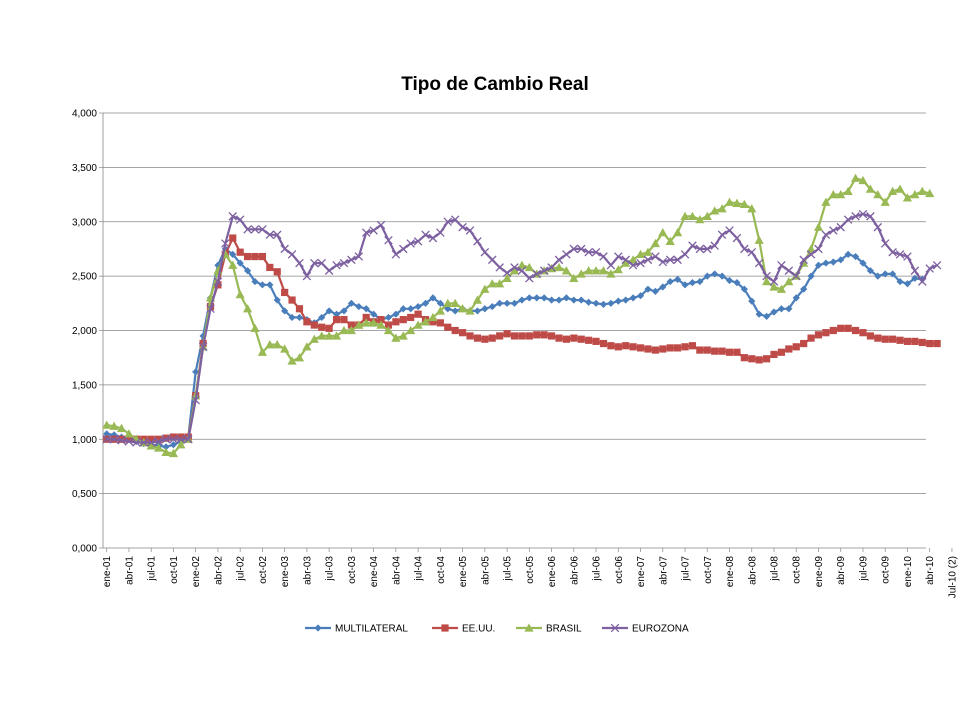 This screenshot has height=720, width=960. I want to click on x-tick-label: abr-05, so click(485, 570).